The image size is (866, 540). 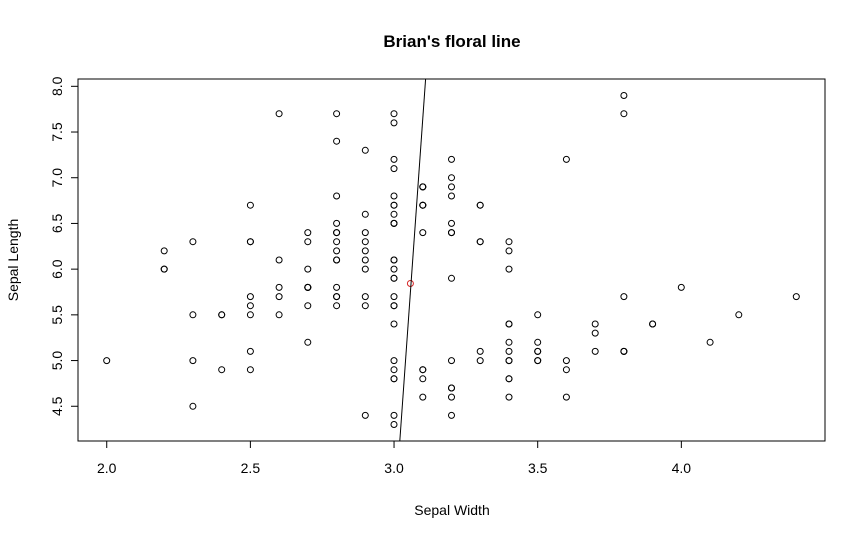 I want to click on x-tick-label: 3.0, so click(x=394, y=468).